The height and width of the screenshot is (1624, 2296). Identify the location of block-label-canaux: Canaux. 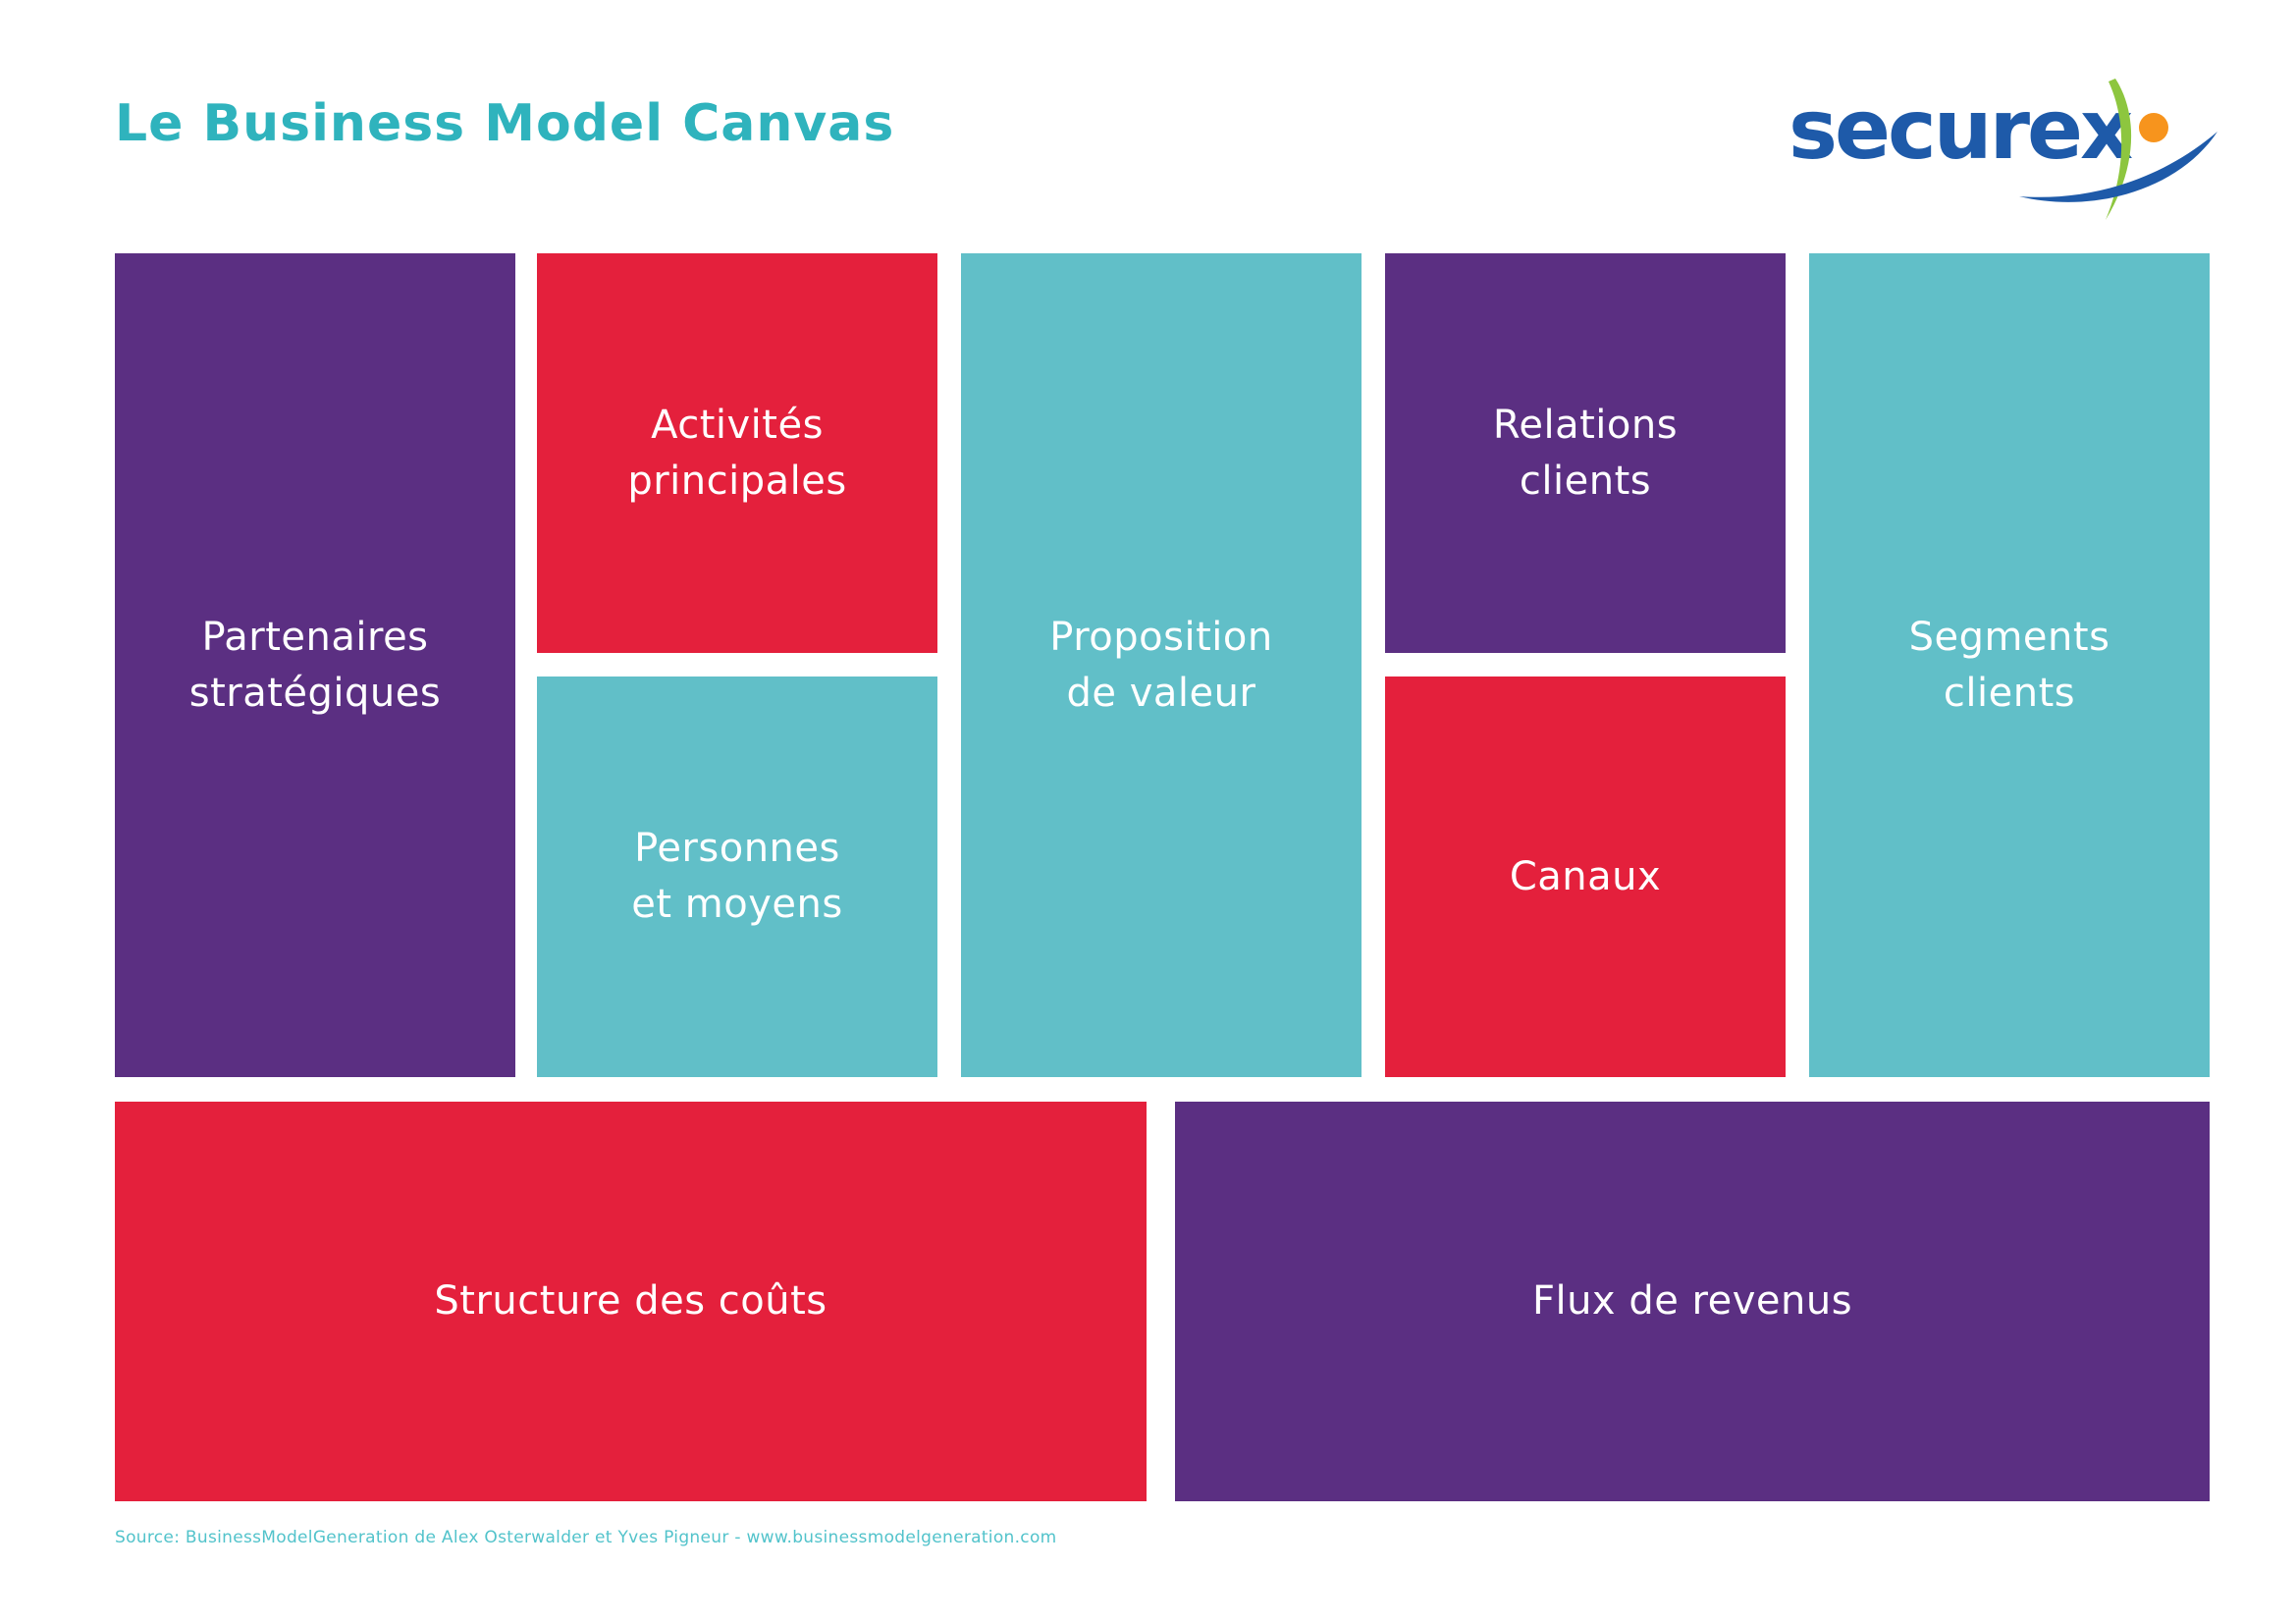
(1586, 876).